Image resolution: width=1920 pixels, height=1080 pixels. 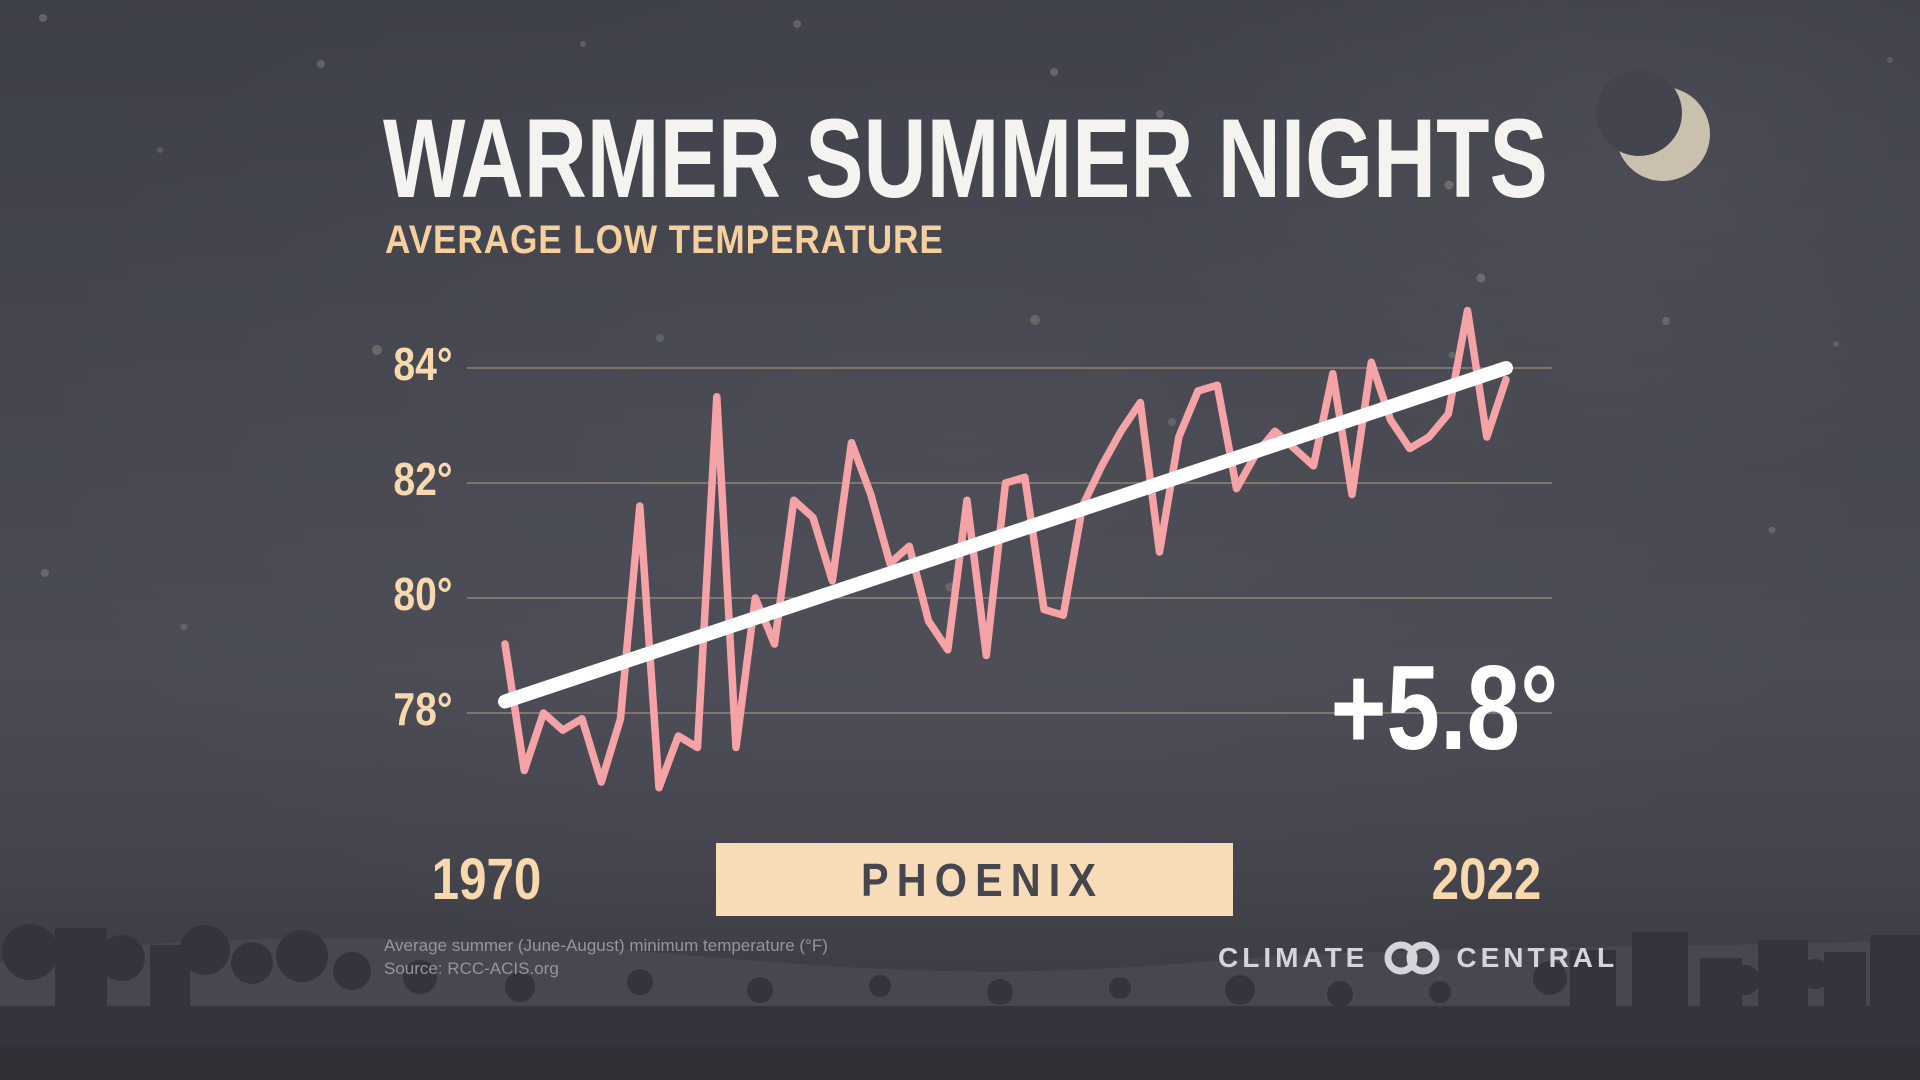 What do you see at coordinates (423, 364) in the screenshot?
I see `y-axis-tick-label: 84°` at bounding box center [423, 364].